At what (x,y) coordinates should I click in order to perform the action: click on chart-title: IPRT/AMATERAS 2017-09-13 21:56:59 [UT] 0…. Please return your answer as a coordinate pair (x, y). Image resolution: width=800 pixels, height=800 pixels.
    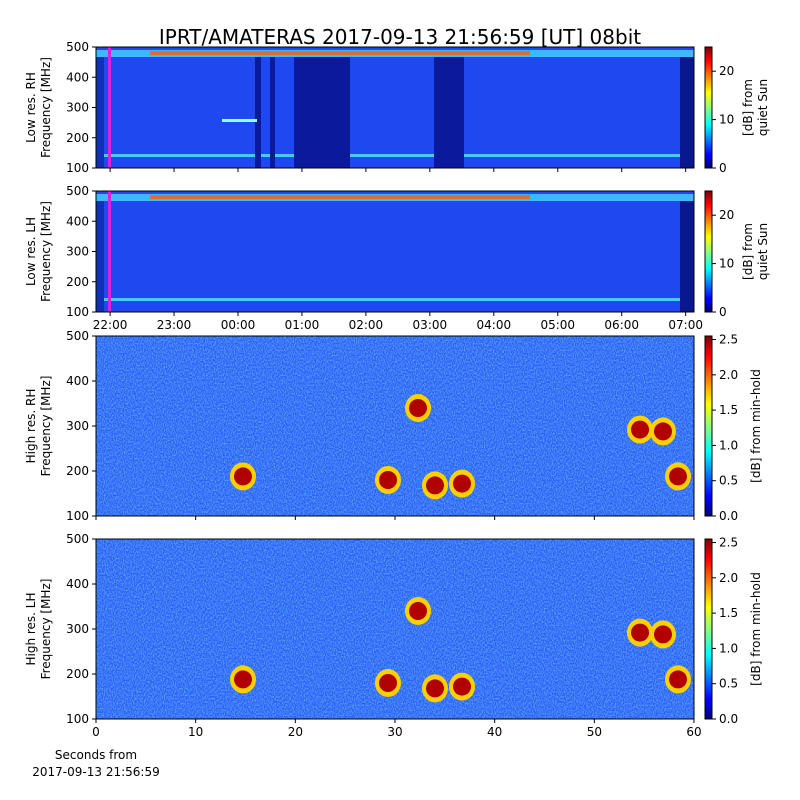
    Looking at the image, I should click on (400, 37).